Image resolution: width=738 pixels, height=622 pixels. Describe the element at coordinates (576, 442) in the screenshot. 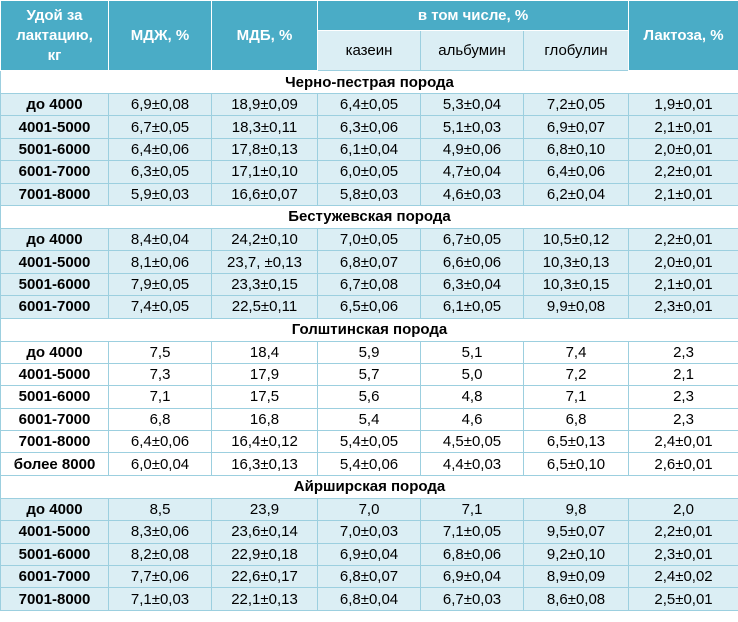

I see `value-cell: 6,5±0,13` at that location.